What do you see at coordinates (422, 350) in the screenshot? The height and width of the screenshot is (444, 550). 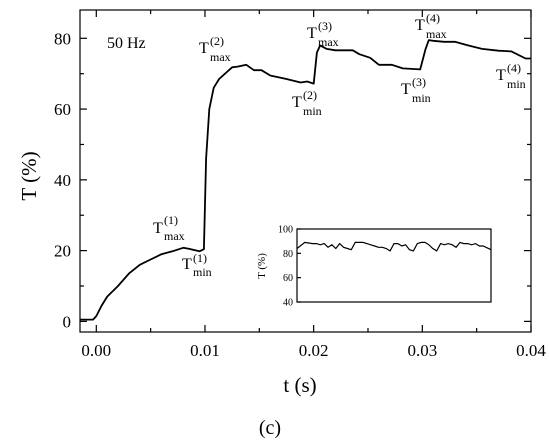 I see `x-tick-label: 0.03` at bounding box center [422, 350].